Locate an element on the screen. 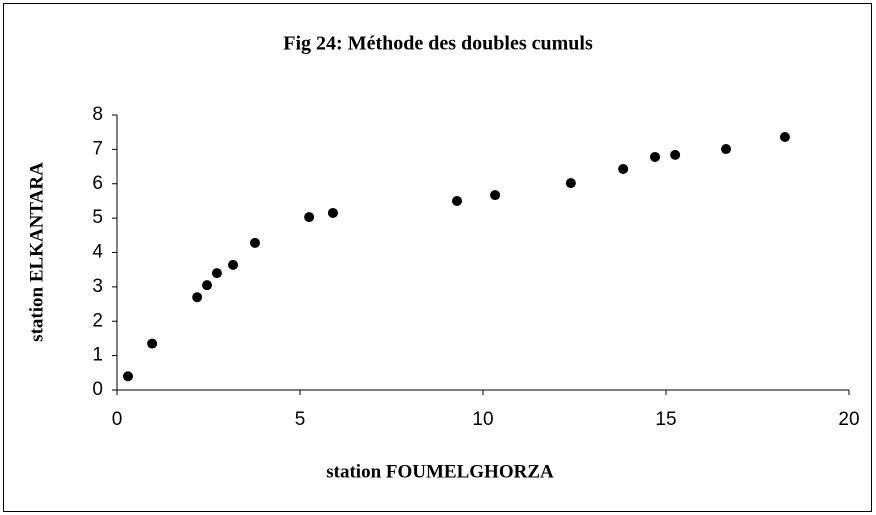 The height and width of the screenshot is (515, 876). y-tick-label: 6 is located at coordinates (97, 183).